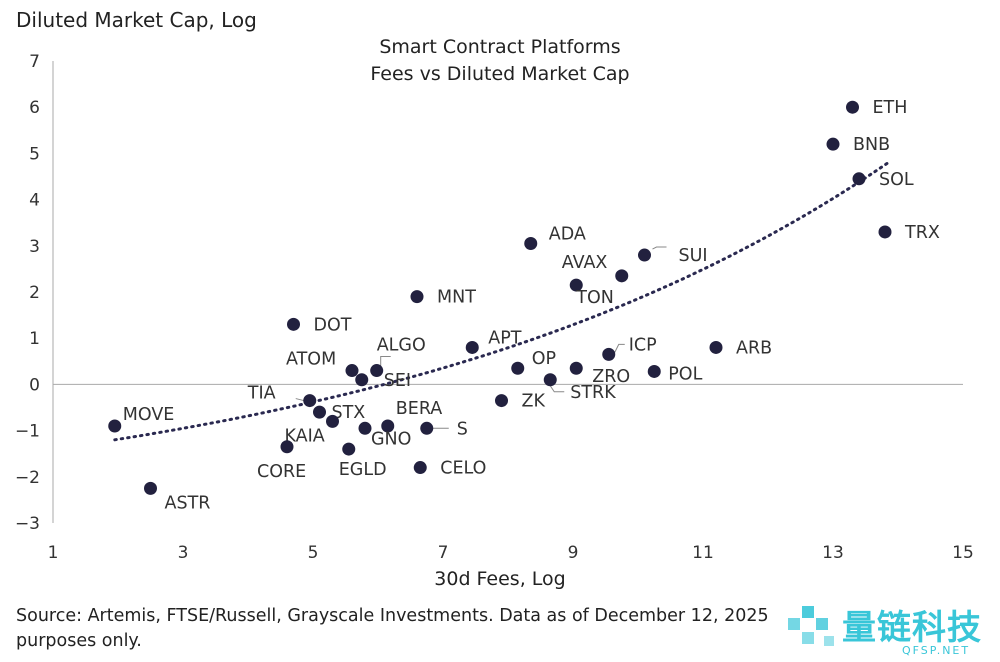 This screenshot has width=1000, height=662. Describe the element at coordinates (643, 345) in the screenshot. I see `point-label-icp: ICP` at that location.